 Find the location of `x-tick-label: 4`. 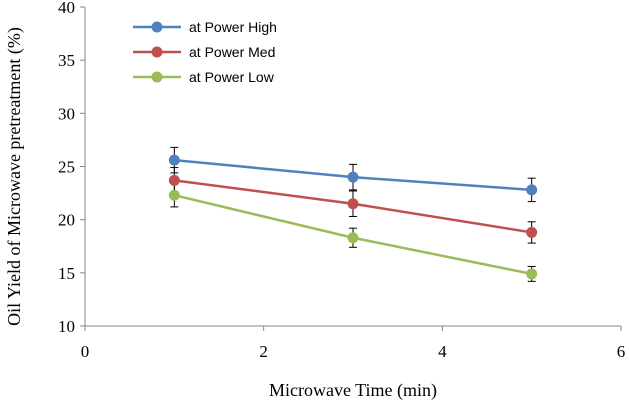

x-tick-label: 4 is located at coordinates (442, 351).